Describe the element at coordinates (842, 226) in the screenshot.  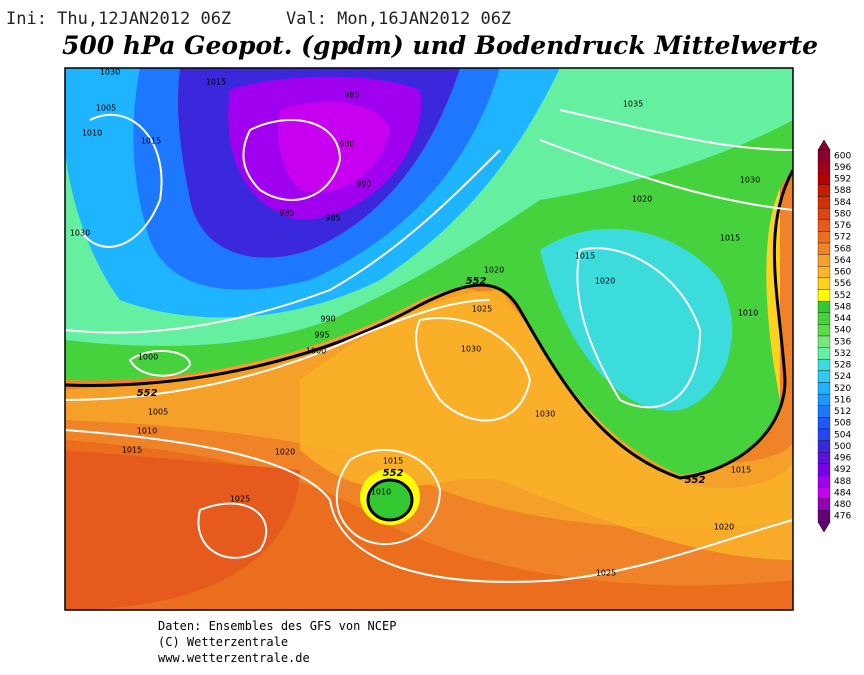
I see `colorbar-label: 576` at that location.